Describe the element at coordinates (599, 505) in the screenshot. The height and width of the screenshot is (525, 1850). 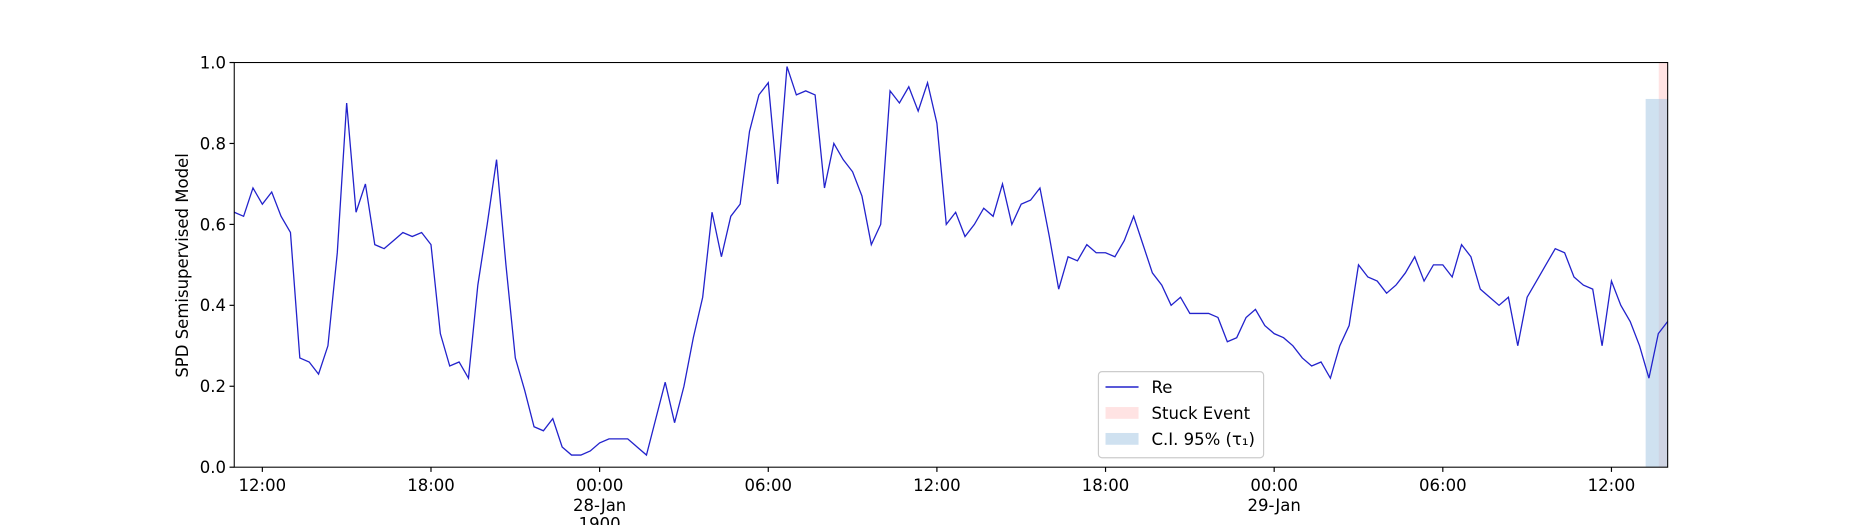
I see `x-date-label: 28-Jan` at that location.